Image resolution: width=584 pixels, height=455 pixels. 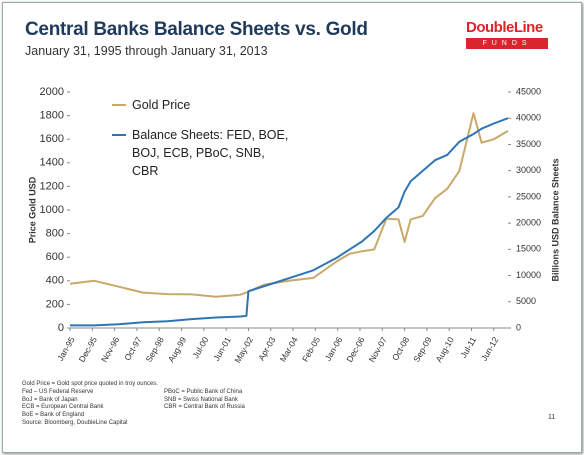 I want to click on y-tick-label: 800, so click(x=55, y=234).